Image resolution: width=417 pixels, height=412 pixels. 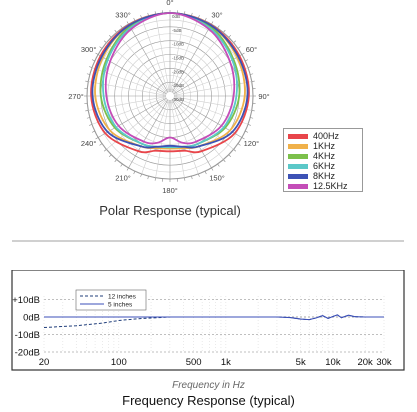 I want to click on freq-x-tick-label: 1k, so click(x=226, y=362).